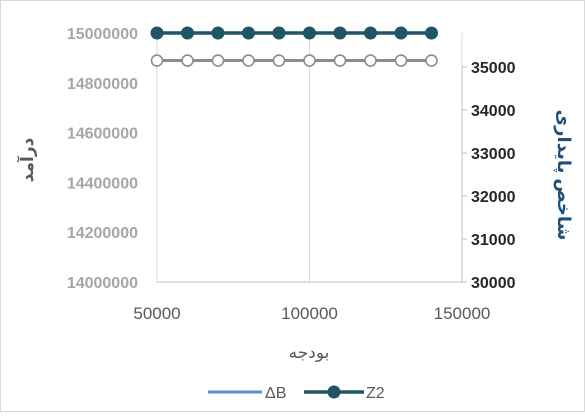  I want to click on y-right-tick-label: 34000, so click(493, 111).